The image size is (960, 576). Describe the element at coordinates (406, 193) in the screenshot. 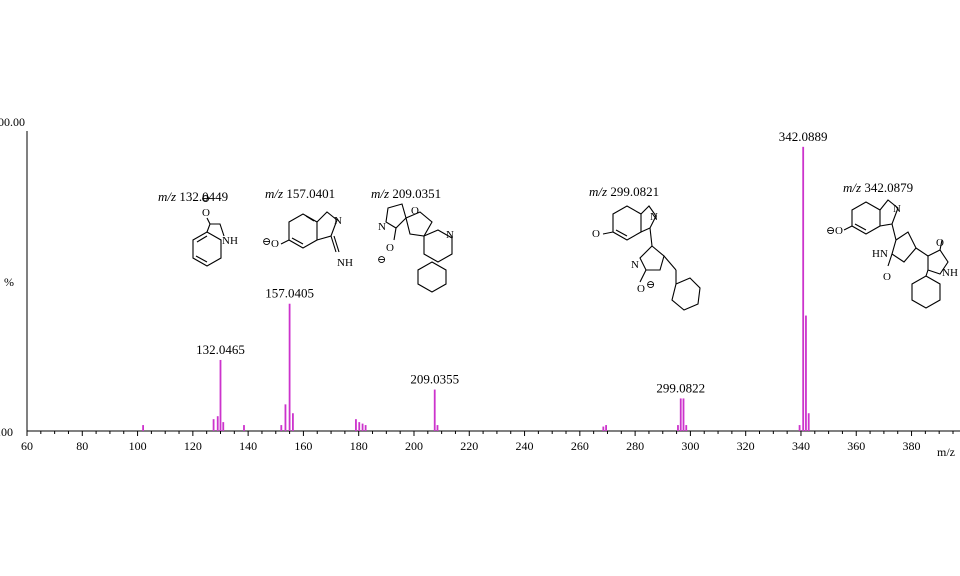

I see `structure-label-209: m/z 209.0351` at that location.